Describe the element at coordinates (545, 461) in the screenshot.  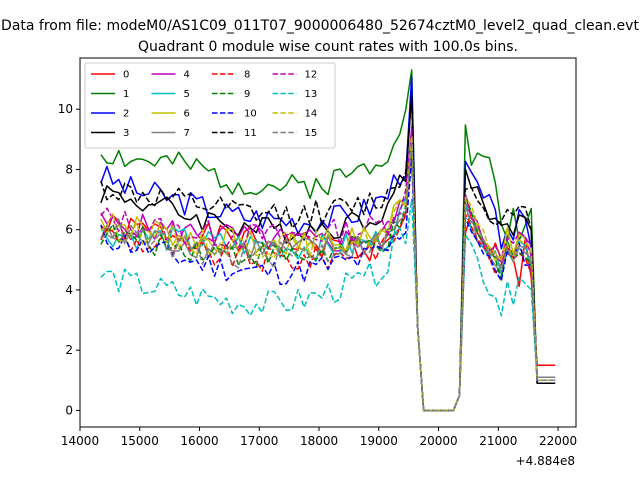
I see `x-offset-label: +4.884e8` at that location.